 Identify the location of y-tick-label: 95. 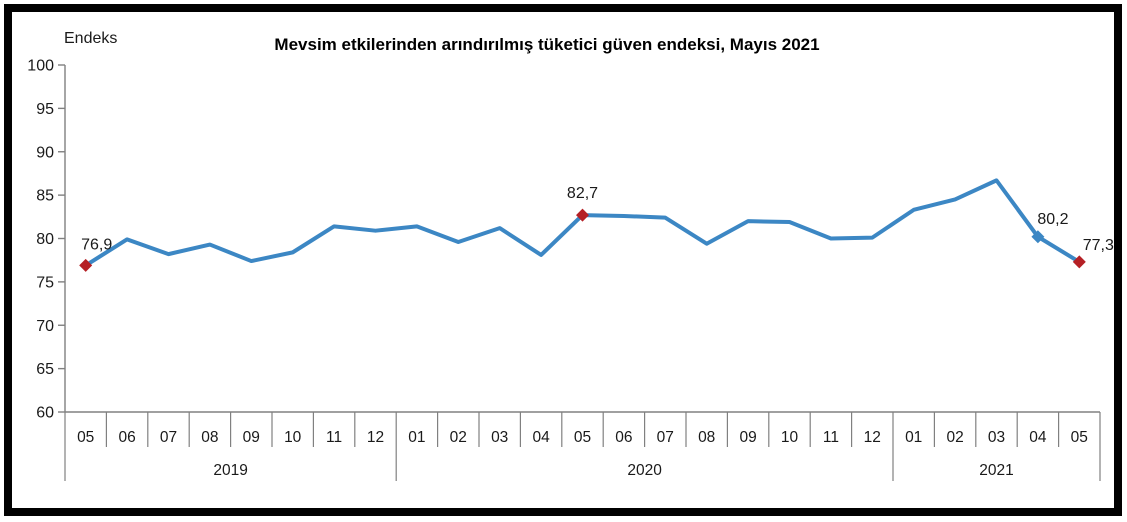
(45, 109).